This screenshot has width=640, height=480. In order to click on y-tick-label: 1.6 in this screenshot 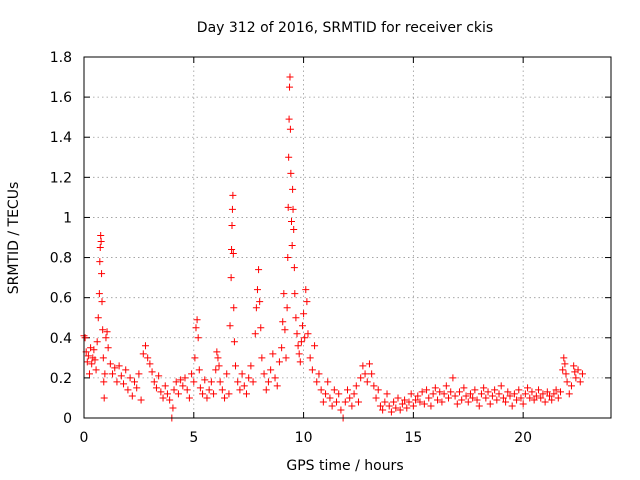, I will do `click(61, 98)`.